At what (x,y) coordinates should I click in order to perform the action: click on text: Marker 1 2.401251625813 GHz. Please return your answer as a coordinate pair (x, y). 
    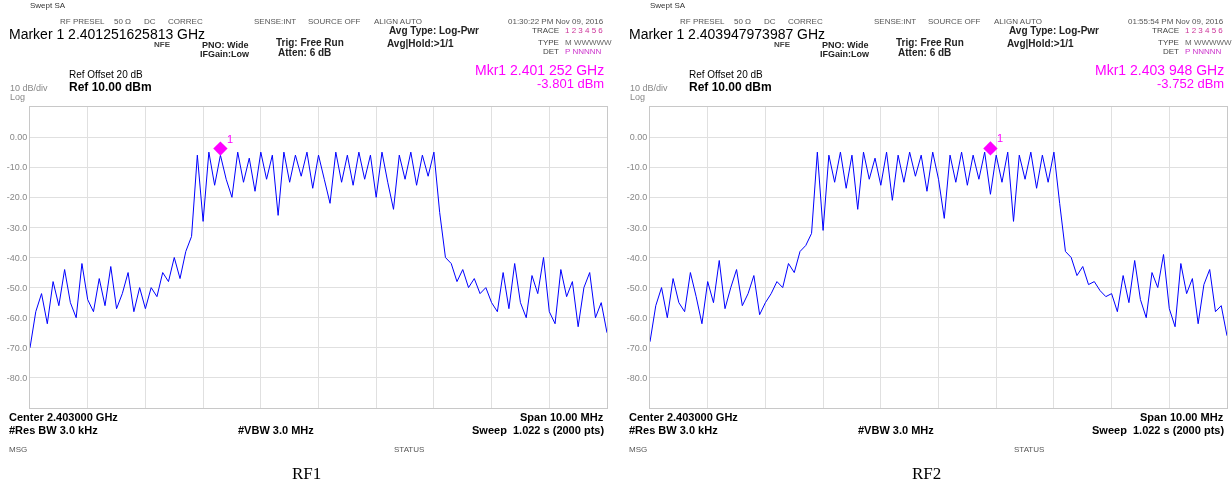
    Looking at the image, I should click on (107, 34).